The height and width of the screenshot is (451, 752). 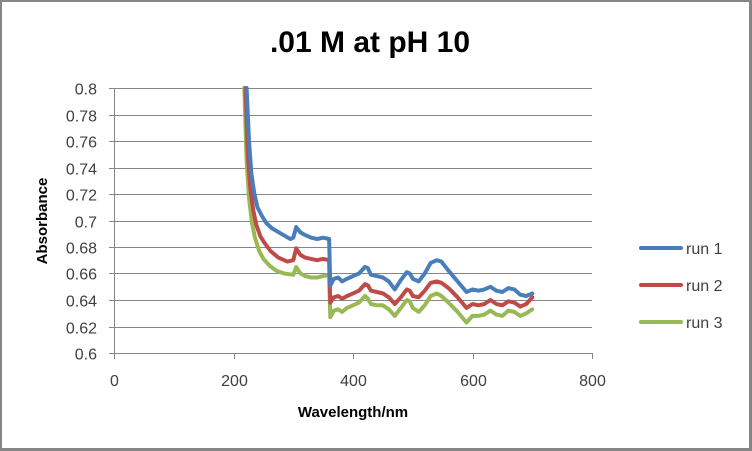 I want to click on x-tick-labels: 0 200 400 600 800, so click(x=358, y=381).